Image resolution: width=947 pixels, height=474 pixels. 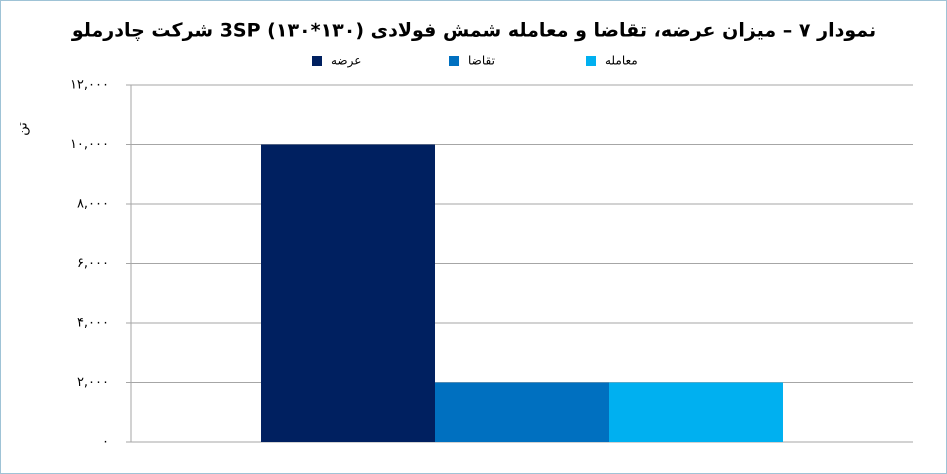 What do you see at coordinates (93, 323) in the screenshot?
I see `y-tick-label: ۴,۰۰۰` at bounding box center [93, 323].